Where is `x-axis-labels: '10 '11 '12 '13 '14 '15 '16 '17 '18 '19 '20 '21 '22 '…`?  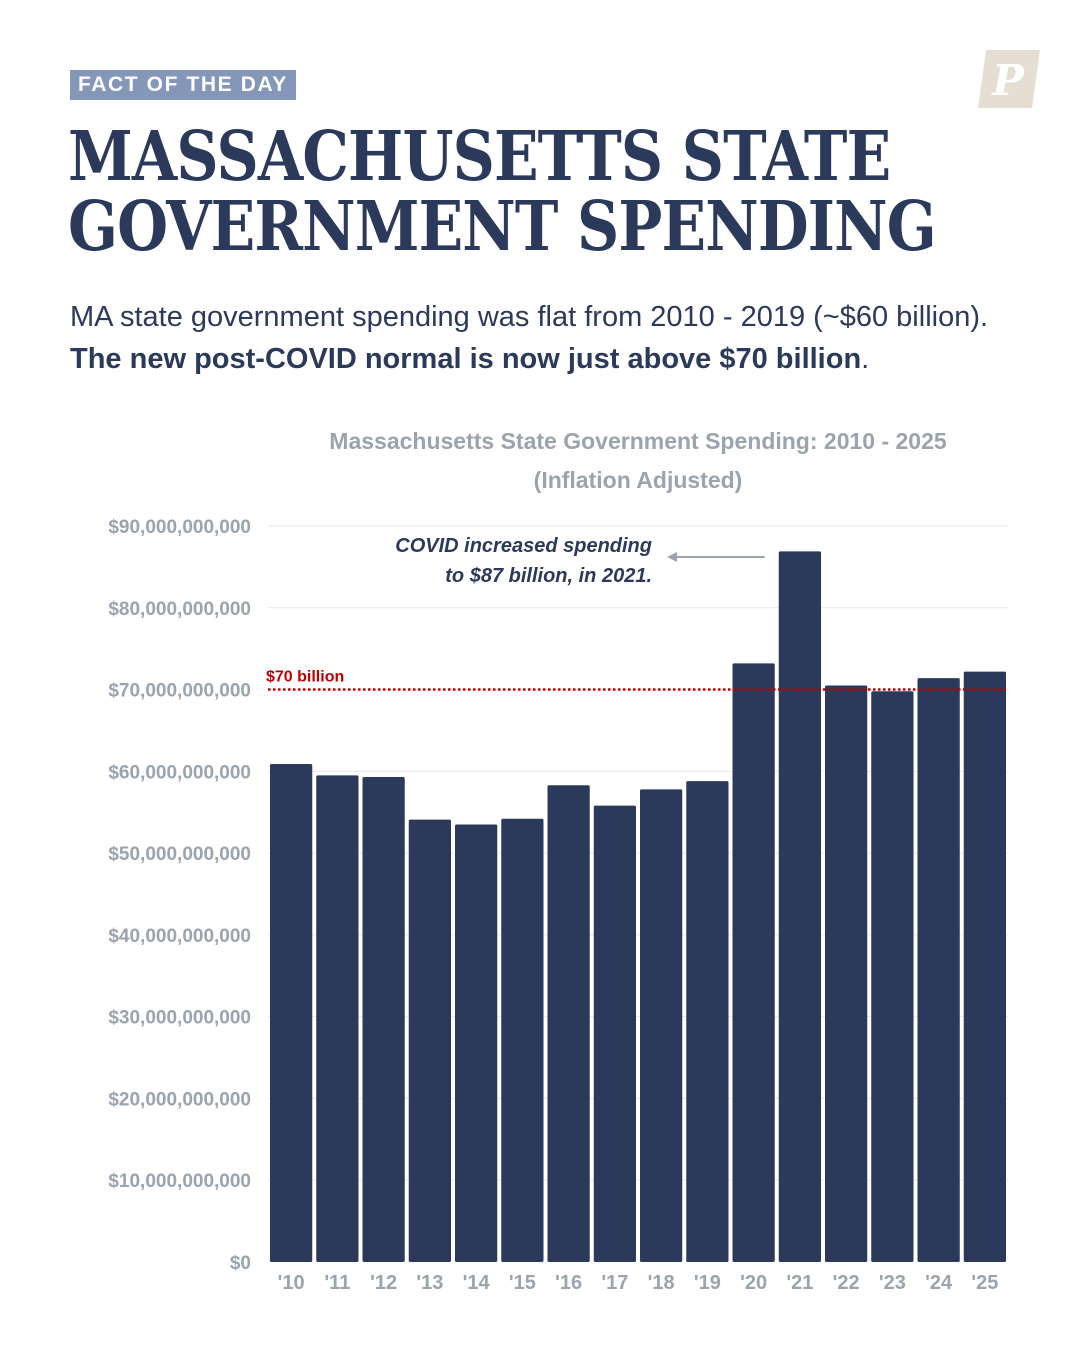 x-axis-labels: '10 '11 '12 '13 '14 '15 '16 '17 '18 '19 '20 '21 '22 '… is located at coordinates (638, 1283).